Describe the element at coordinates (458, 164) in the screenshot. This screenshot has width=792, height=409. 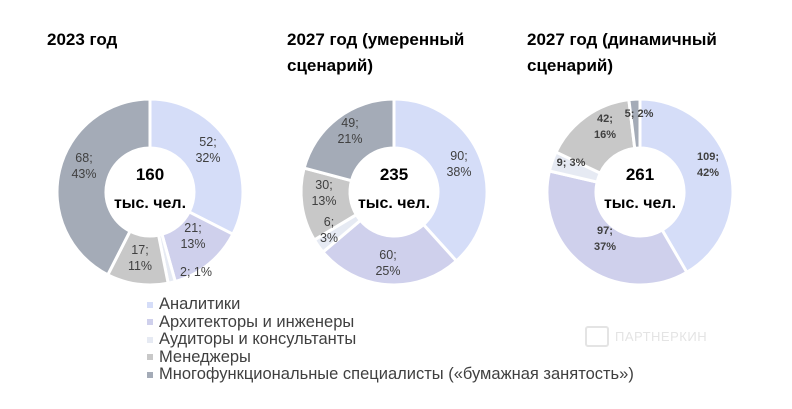
I see `data-label: 90; 38%` at that location.